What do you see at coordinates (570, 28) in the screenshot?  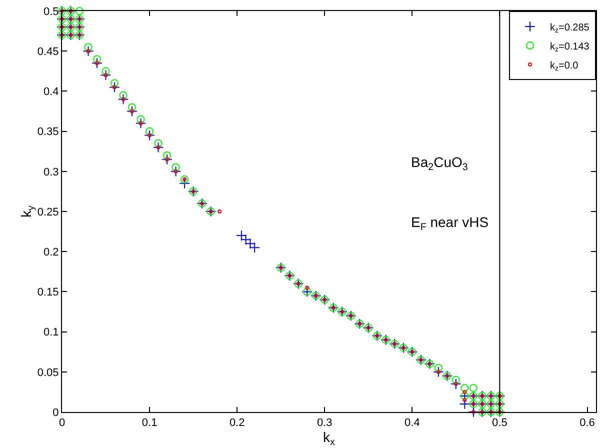 I see `legend-label: k$_{z}$=0.285` at bounding box center [570, 28].